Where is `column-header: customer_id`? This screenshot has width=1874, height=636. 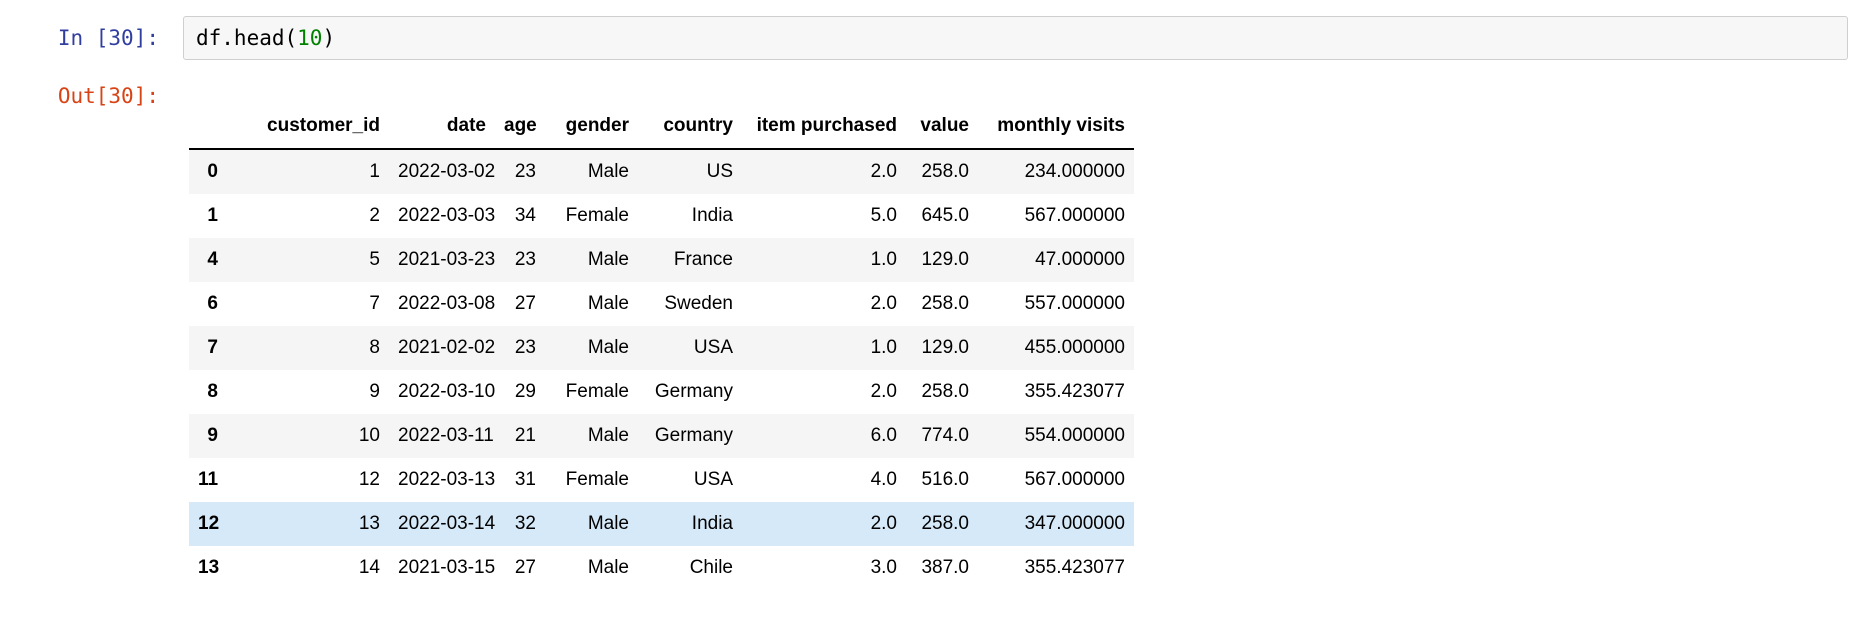
column-header: customer_id is located at coordinates (308, 127).